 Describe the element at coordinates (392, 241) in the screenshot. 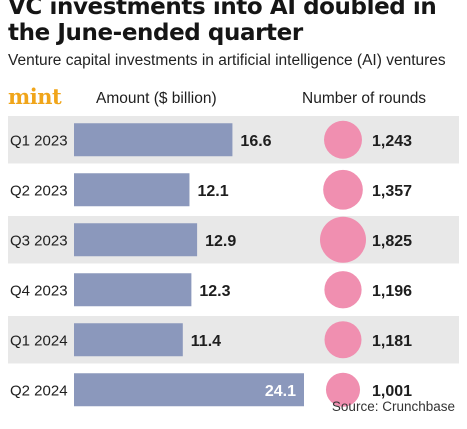

I see `rounds-value-label: 1,825` at that location.